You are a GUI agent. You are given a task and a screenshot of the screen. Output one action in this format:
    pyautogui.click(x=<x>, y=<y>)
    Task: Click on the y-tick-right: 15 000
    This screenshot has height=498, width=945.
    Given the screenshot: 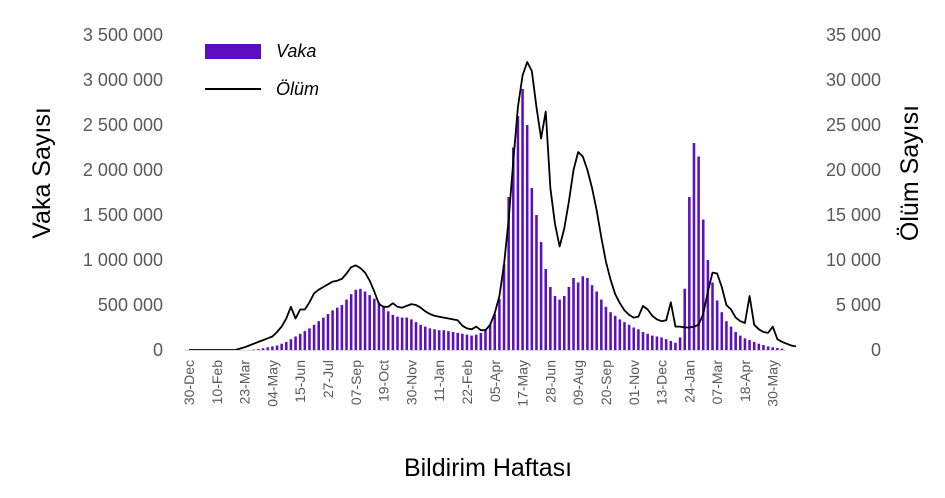 What is the action you would take?
    pyautogui.click(x=853, y=215)
    